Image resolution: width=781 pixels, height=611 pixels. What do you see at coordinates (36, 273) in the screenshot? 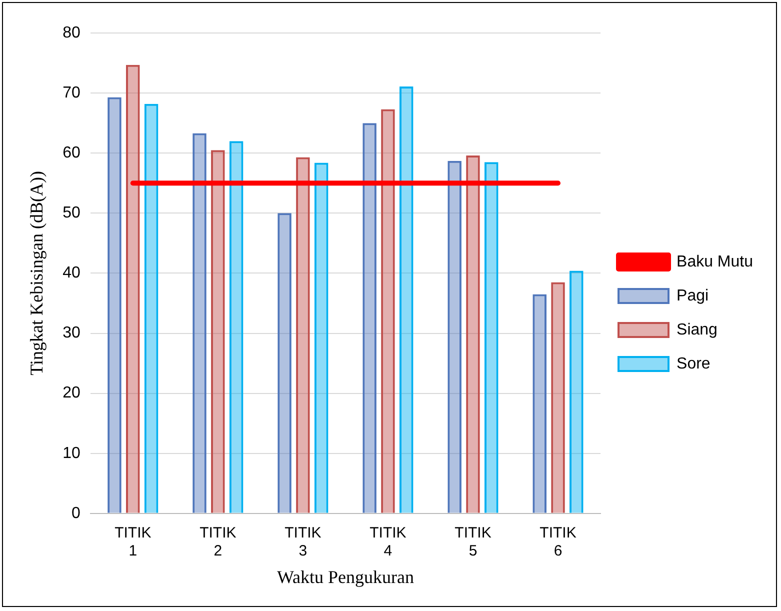
I see `y-axis-title: Tingkat Kebisingan (dB(A))` at bounding box center [36, 273].